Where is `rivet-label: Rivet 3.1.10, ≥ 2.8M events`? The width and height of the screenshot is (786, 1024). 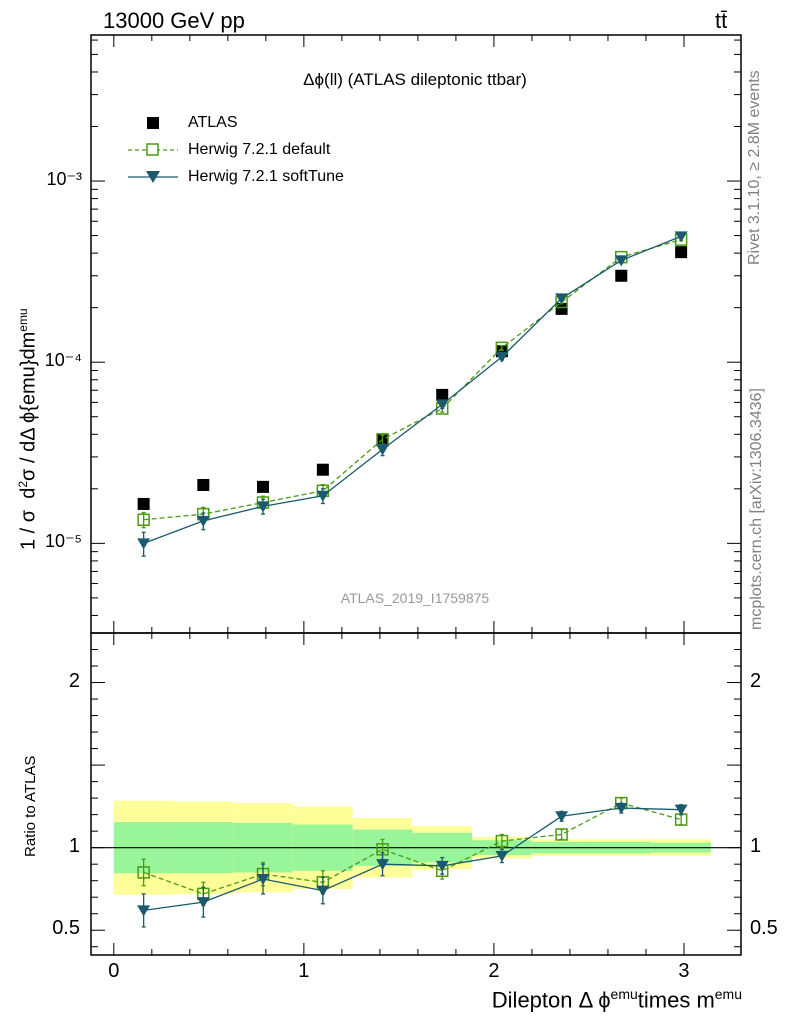
rivet-label: Rivet 3.1.10, ≥ 2.8M events is located at coordinates (754, 167).